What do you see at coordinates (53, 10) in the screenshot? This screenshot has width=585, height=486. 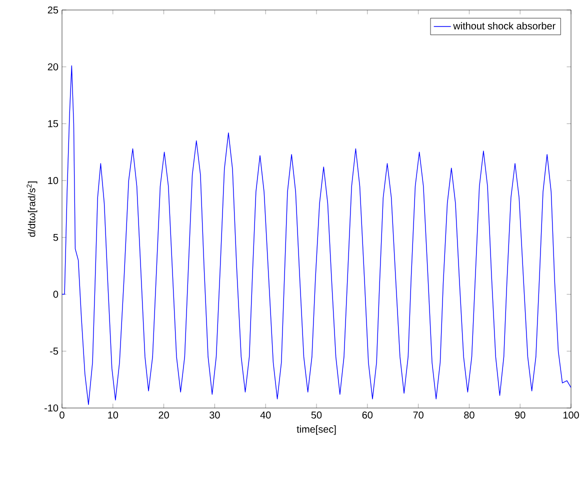 I see `y-tick-label: 25` at bounding box center [53, 10].